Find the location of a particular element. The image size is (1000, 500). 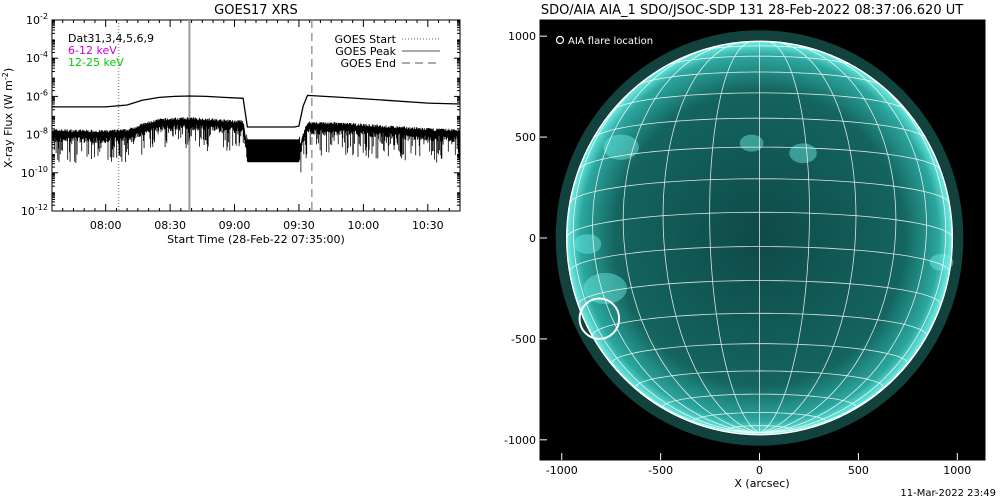

y-tick-label: 10⁻¹² is located at coordinates (34, 210).